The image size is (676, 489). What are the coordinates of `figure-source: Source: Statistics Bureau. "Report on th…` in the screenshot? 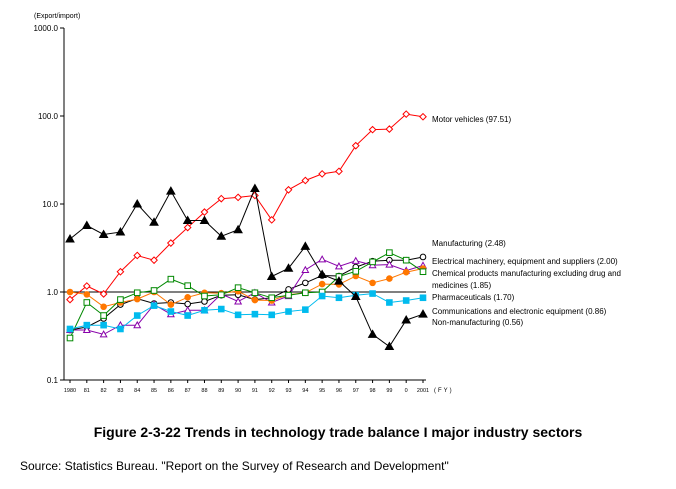 It's located at (234, 466).